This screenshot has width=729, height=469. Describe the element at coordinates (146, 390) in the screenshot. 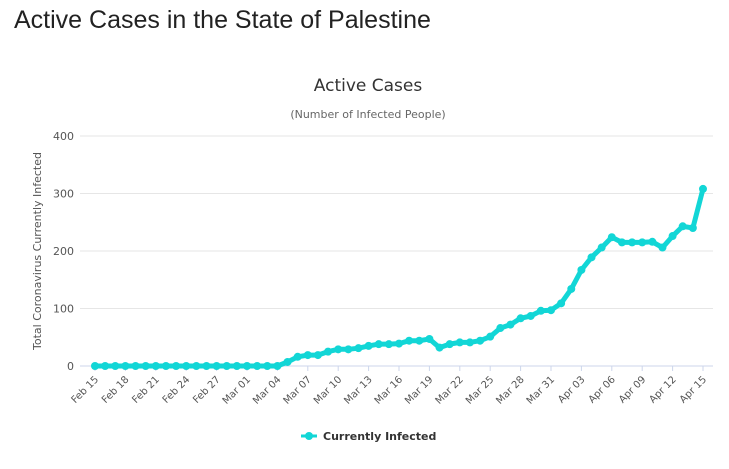

I see `x-tick-label: Feb 21` at that location.